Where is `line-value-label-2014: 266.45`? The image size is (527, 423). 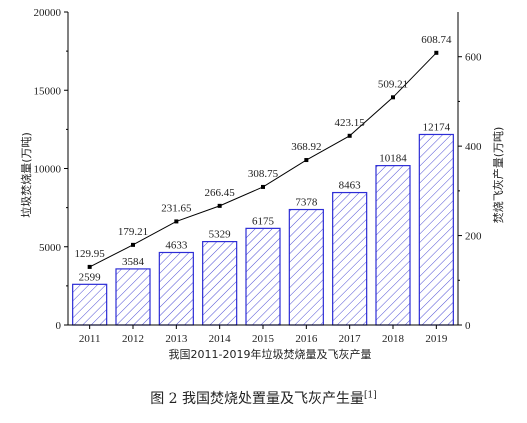
line-value-label-2014: 266.45 is located at coordinates (220, 193).